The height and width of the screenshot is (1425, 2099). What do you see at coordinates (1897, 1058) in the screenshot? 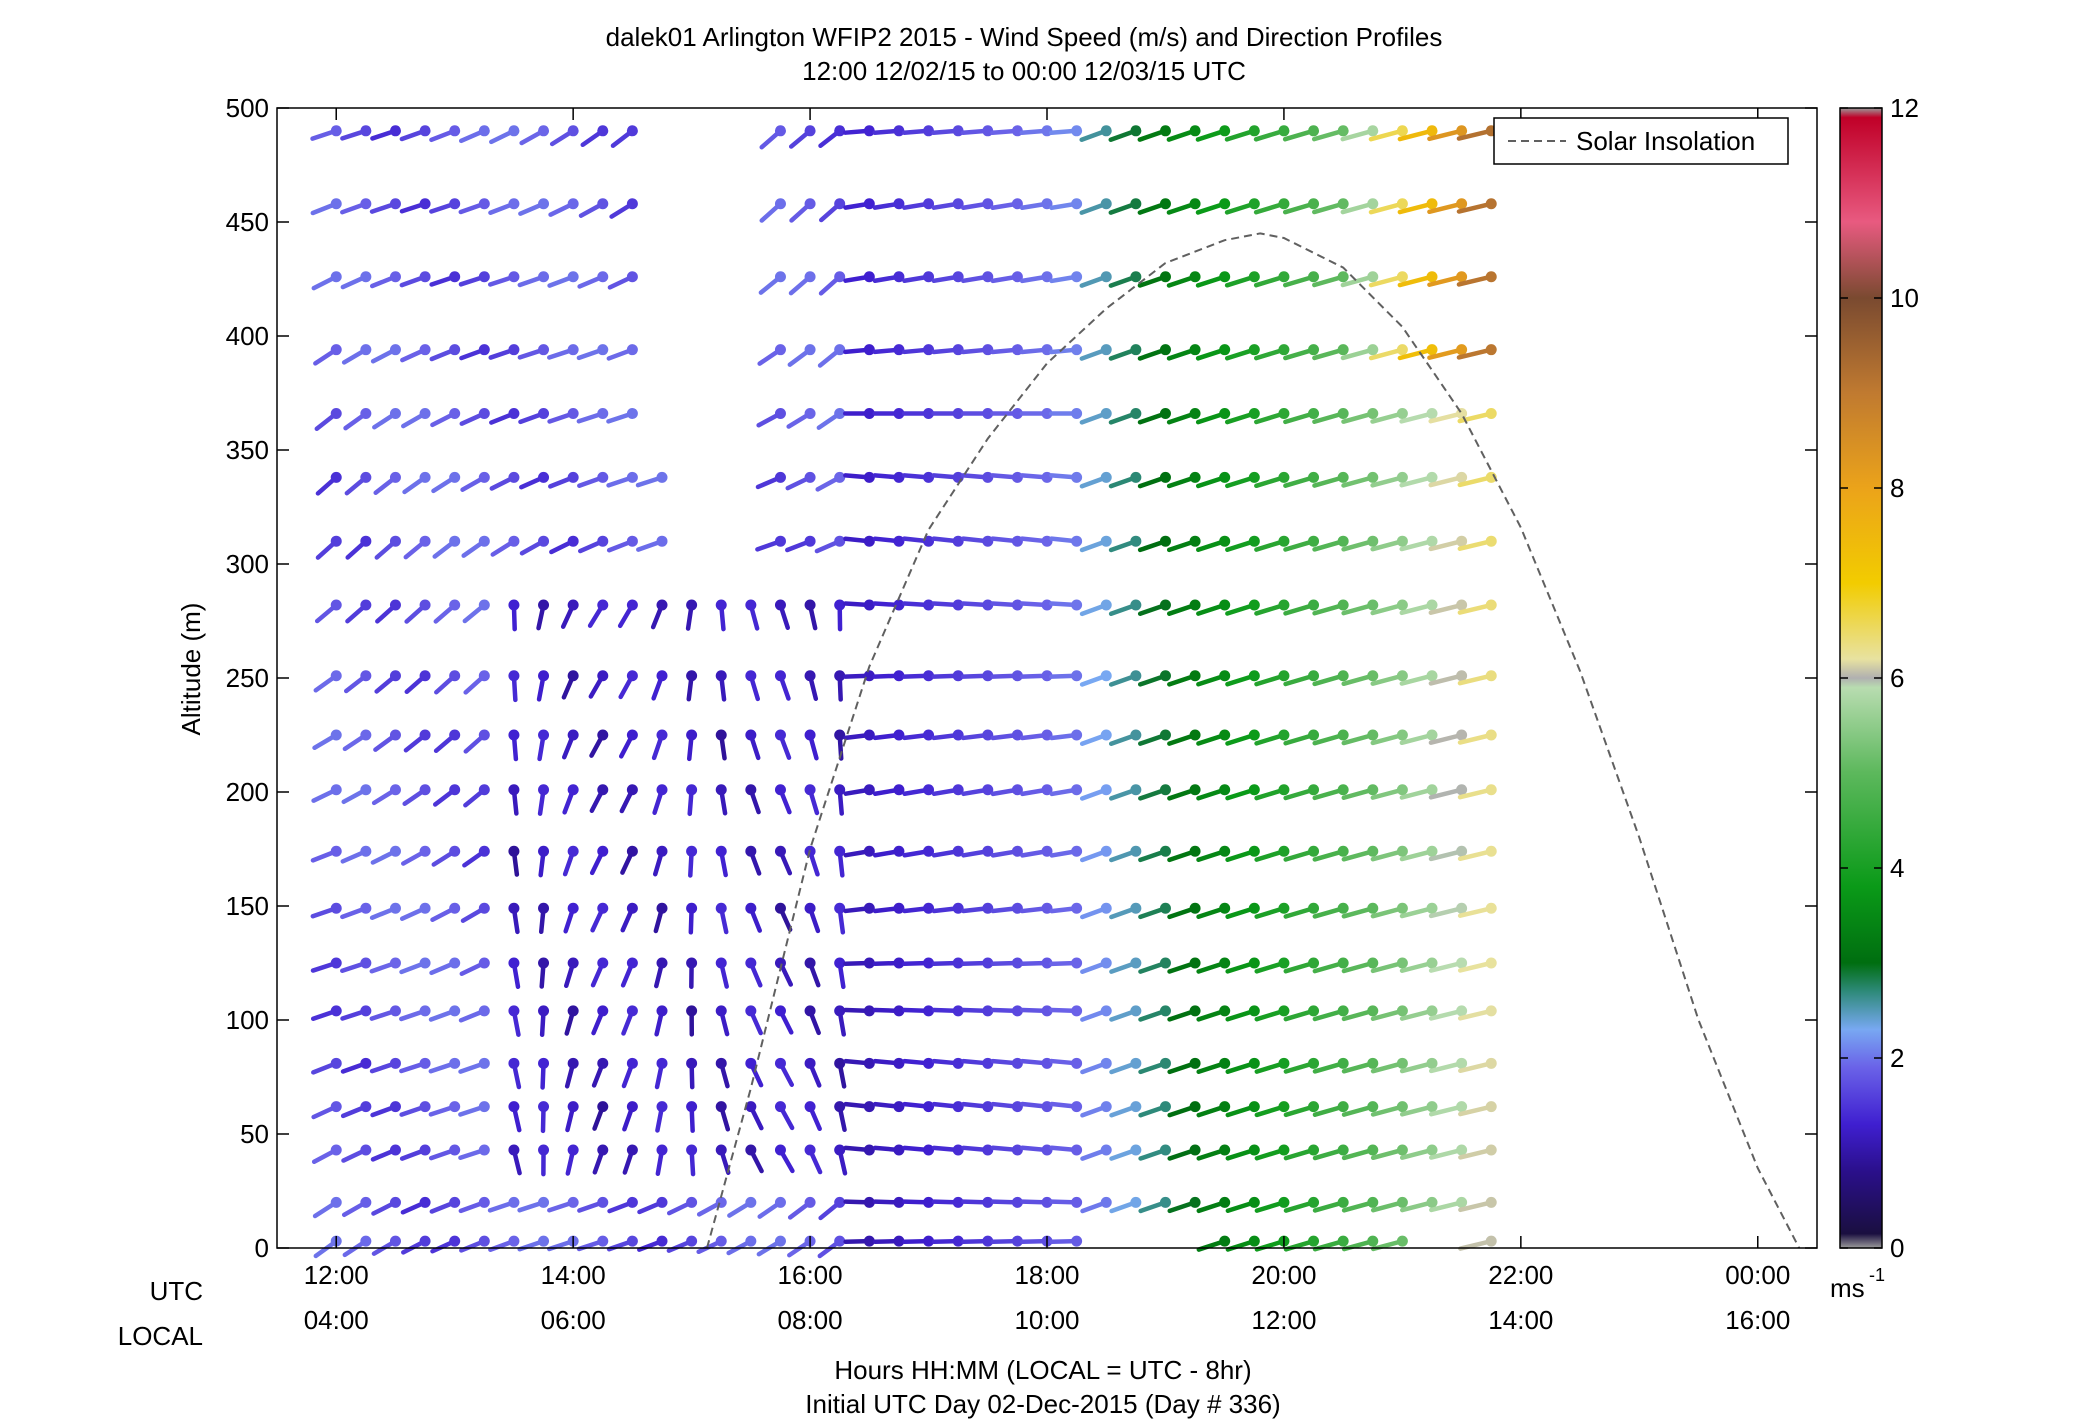
I see `colorbar-tick-label: 2` at bounding box center [1897, 1058].